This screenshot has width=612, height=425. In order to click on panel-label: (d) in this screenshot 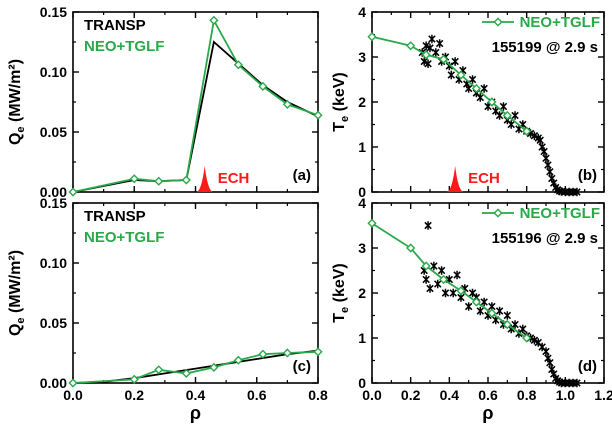, I will do `click(587, 366)`.